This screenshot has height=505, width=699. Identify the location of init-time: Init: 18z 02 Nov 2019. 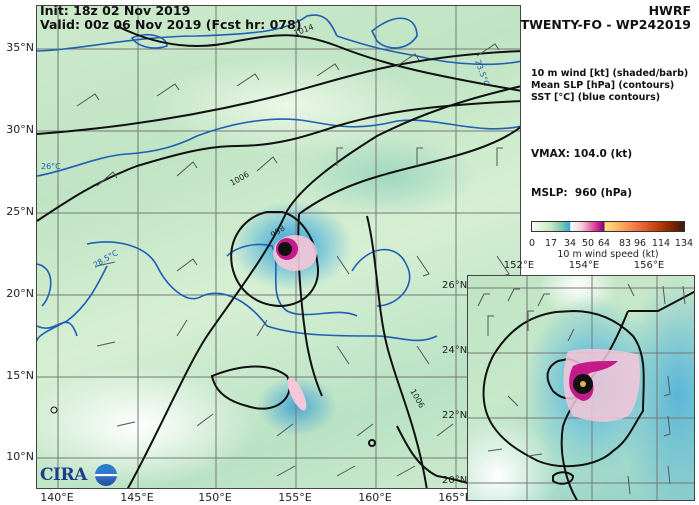
(115, 10).